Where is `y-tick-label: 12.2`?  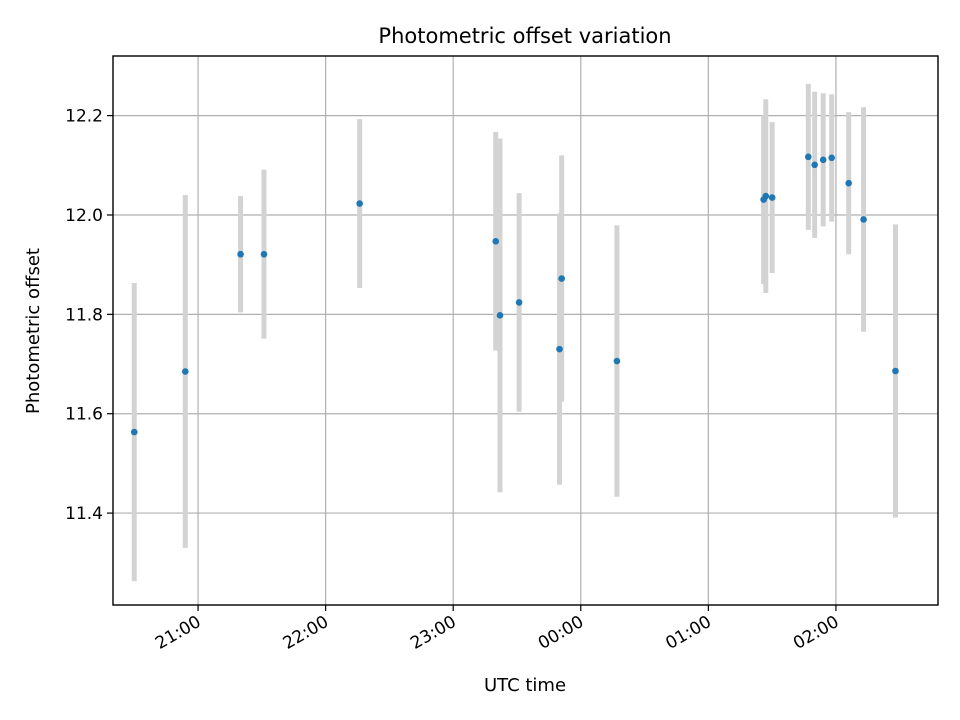
y-tick-label: 12.2 is located at coordinates (84, 117).